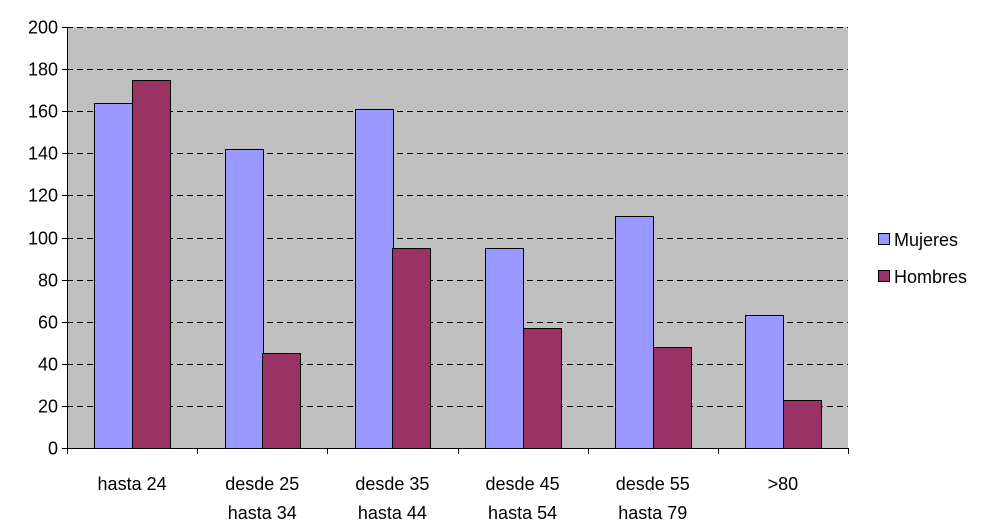 Image resolution: width=992 pixels, height=529 pixels. I want to click on y-tick-label: 120, so click(43, 196).